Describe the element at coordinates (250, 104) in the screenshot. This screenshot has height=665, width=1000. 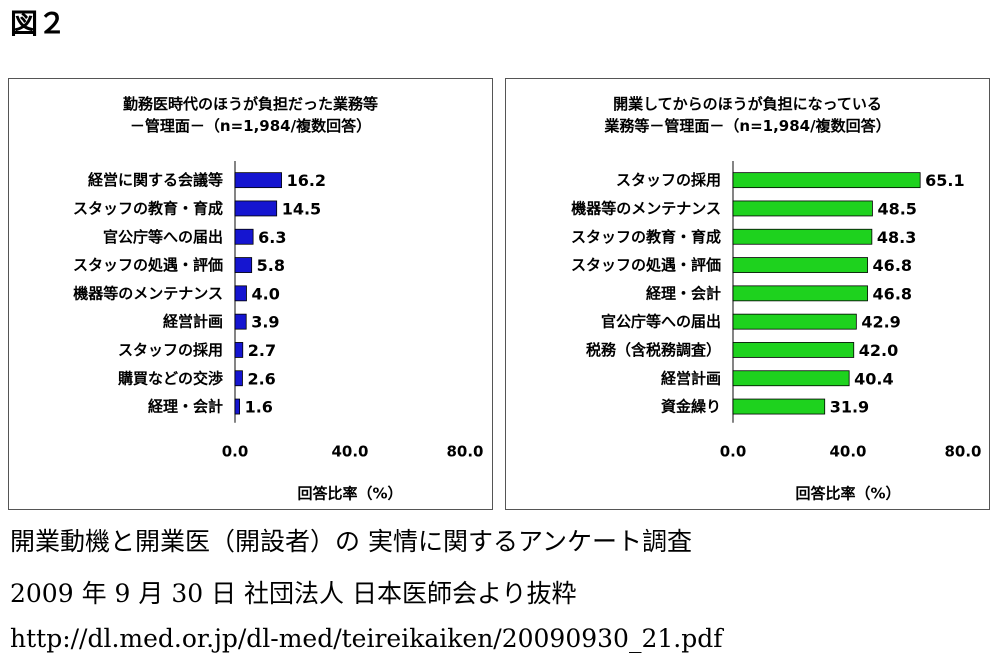
I see `chart-title-left-line1: 勤務医時代のほうが負担だった業務等` at that location.